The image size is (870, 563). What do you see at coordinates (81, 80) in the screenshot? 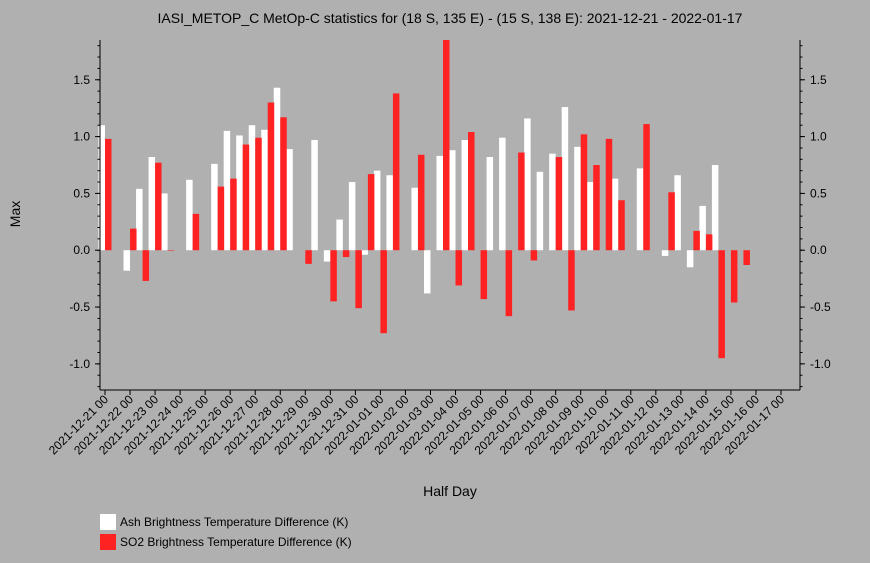
I see `y-tick-label-left: 1.5` at bounding box center [81, 80].